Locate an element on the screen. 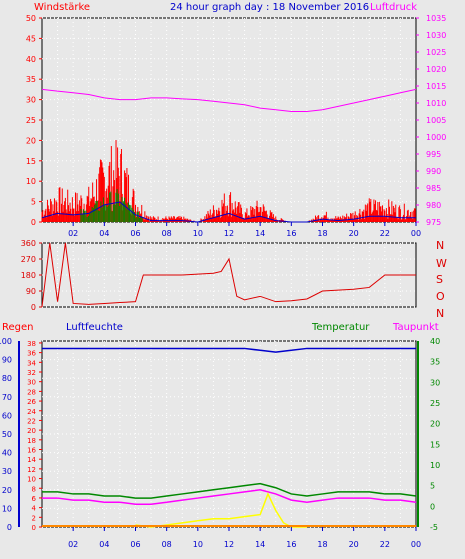  x-tick-label-top: 20 is located at coordinates (354, 233).